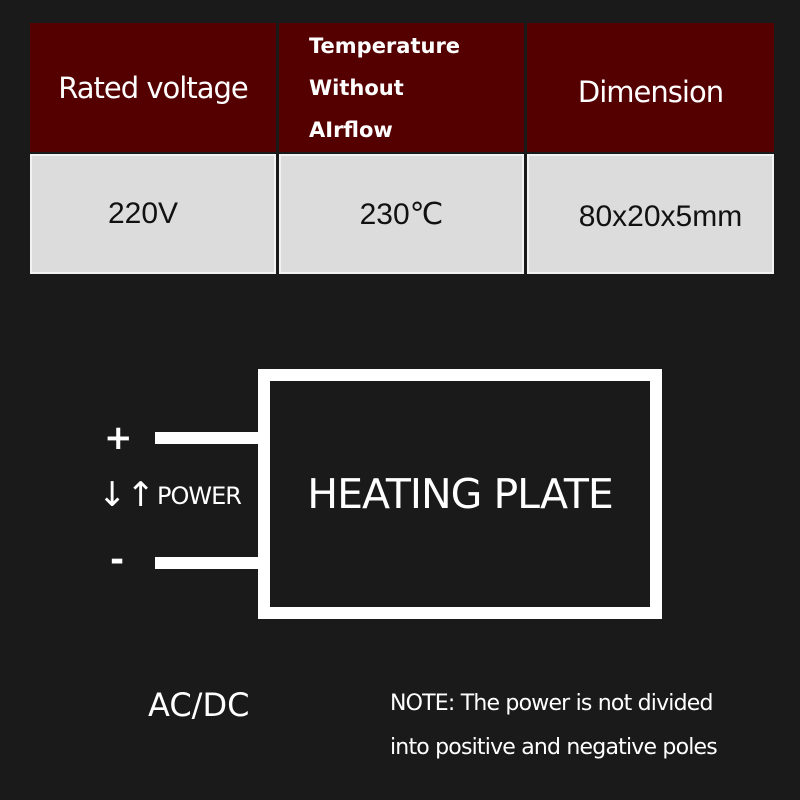  What do you see at coordinates (199, 496) in the screenshot?
I see `power-label: POWER` at bounding box center [199, 496].